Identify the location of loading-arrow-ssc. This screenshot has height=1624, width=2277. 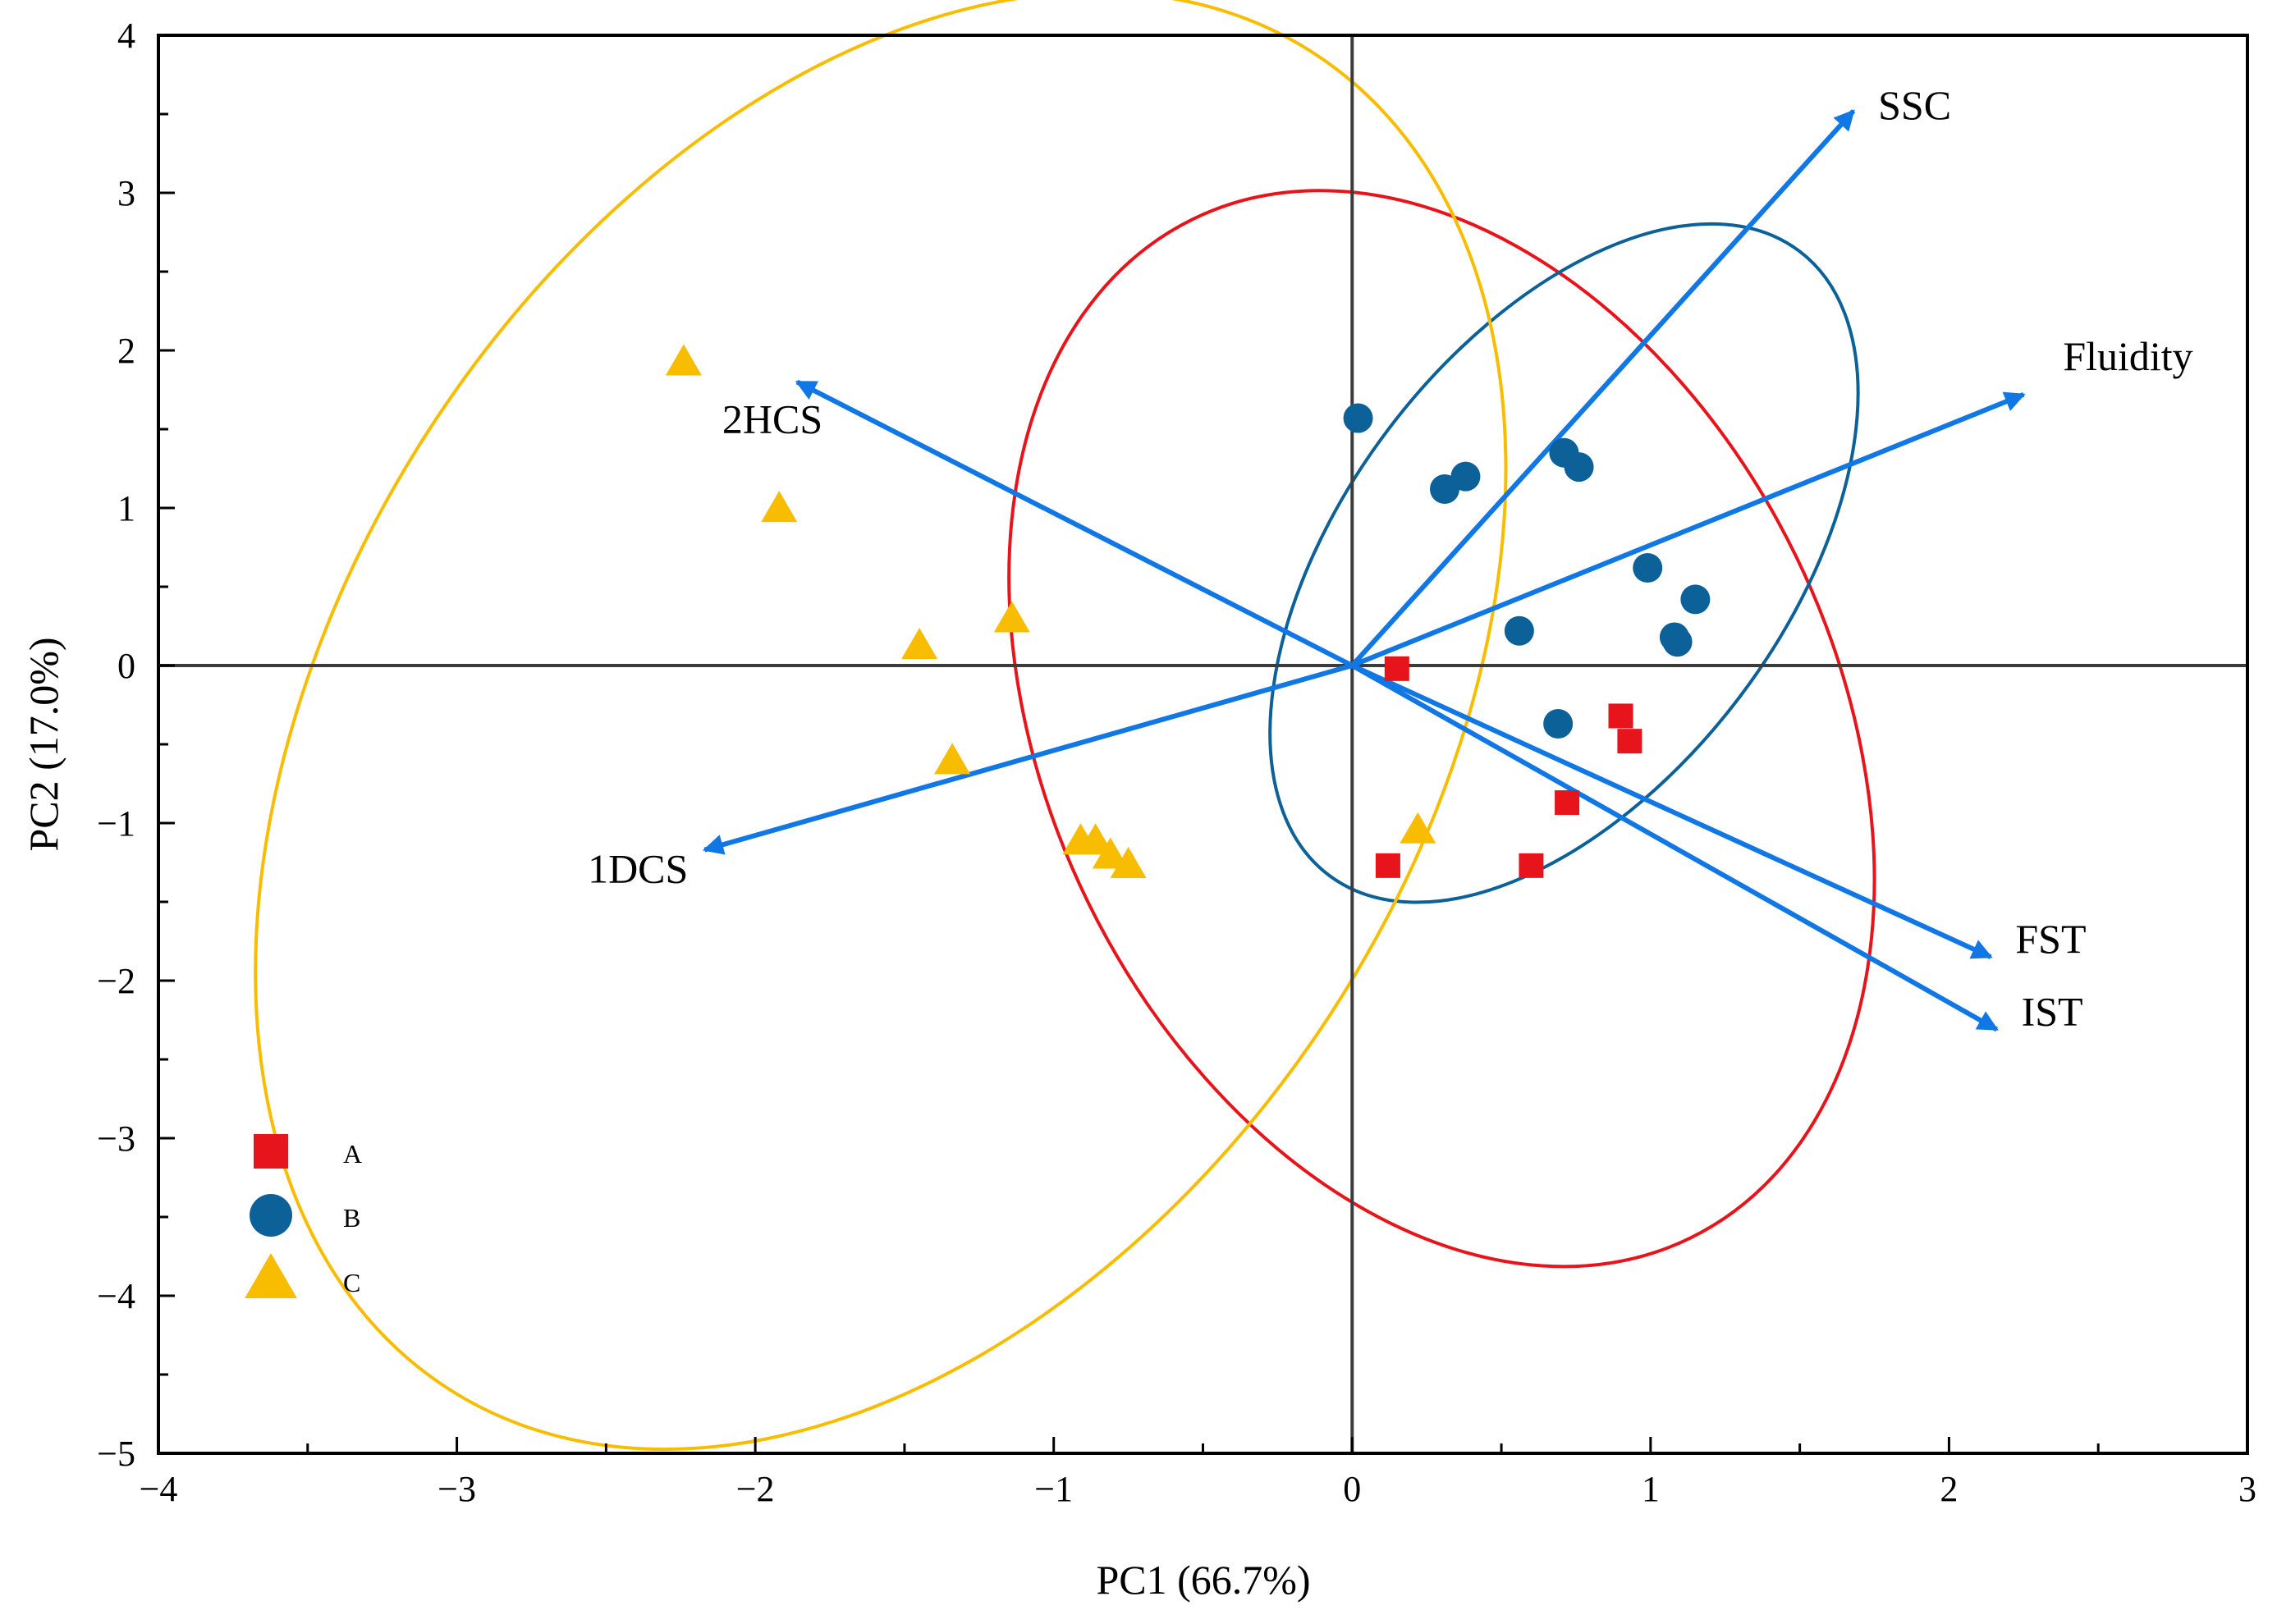
(1603, 388).